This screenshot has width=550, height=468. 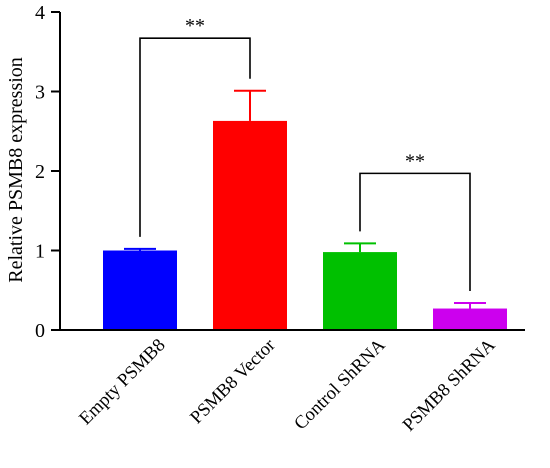 What do you see at coordinates (40, 93) in the screenshot?
I see `y-tick-label-3: 3` at bounding box center [40, 93].